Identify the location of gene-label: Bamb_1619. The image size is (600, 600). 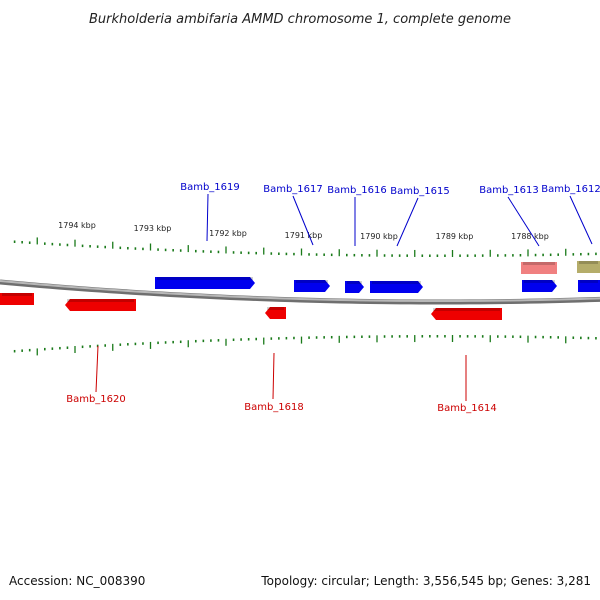
(210, 187).